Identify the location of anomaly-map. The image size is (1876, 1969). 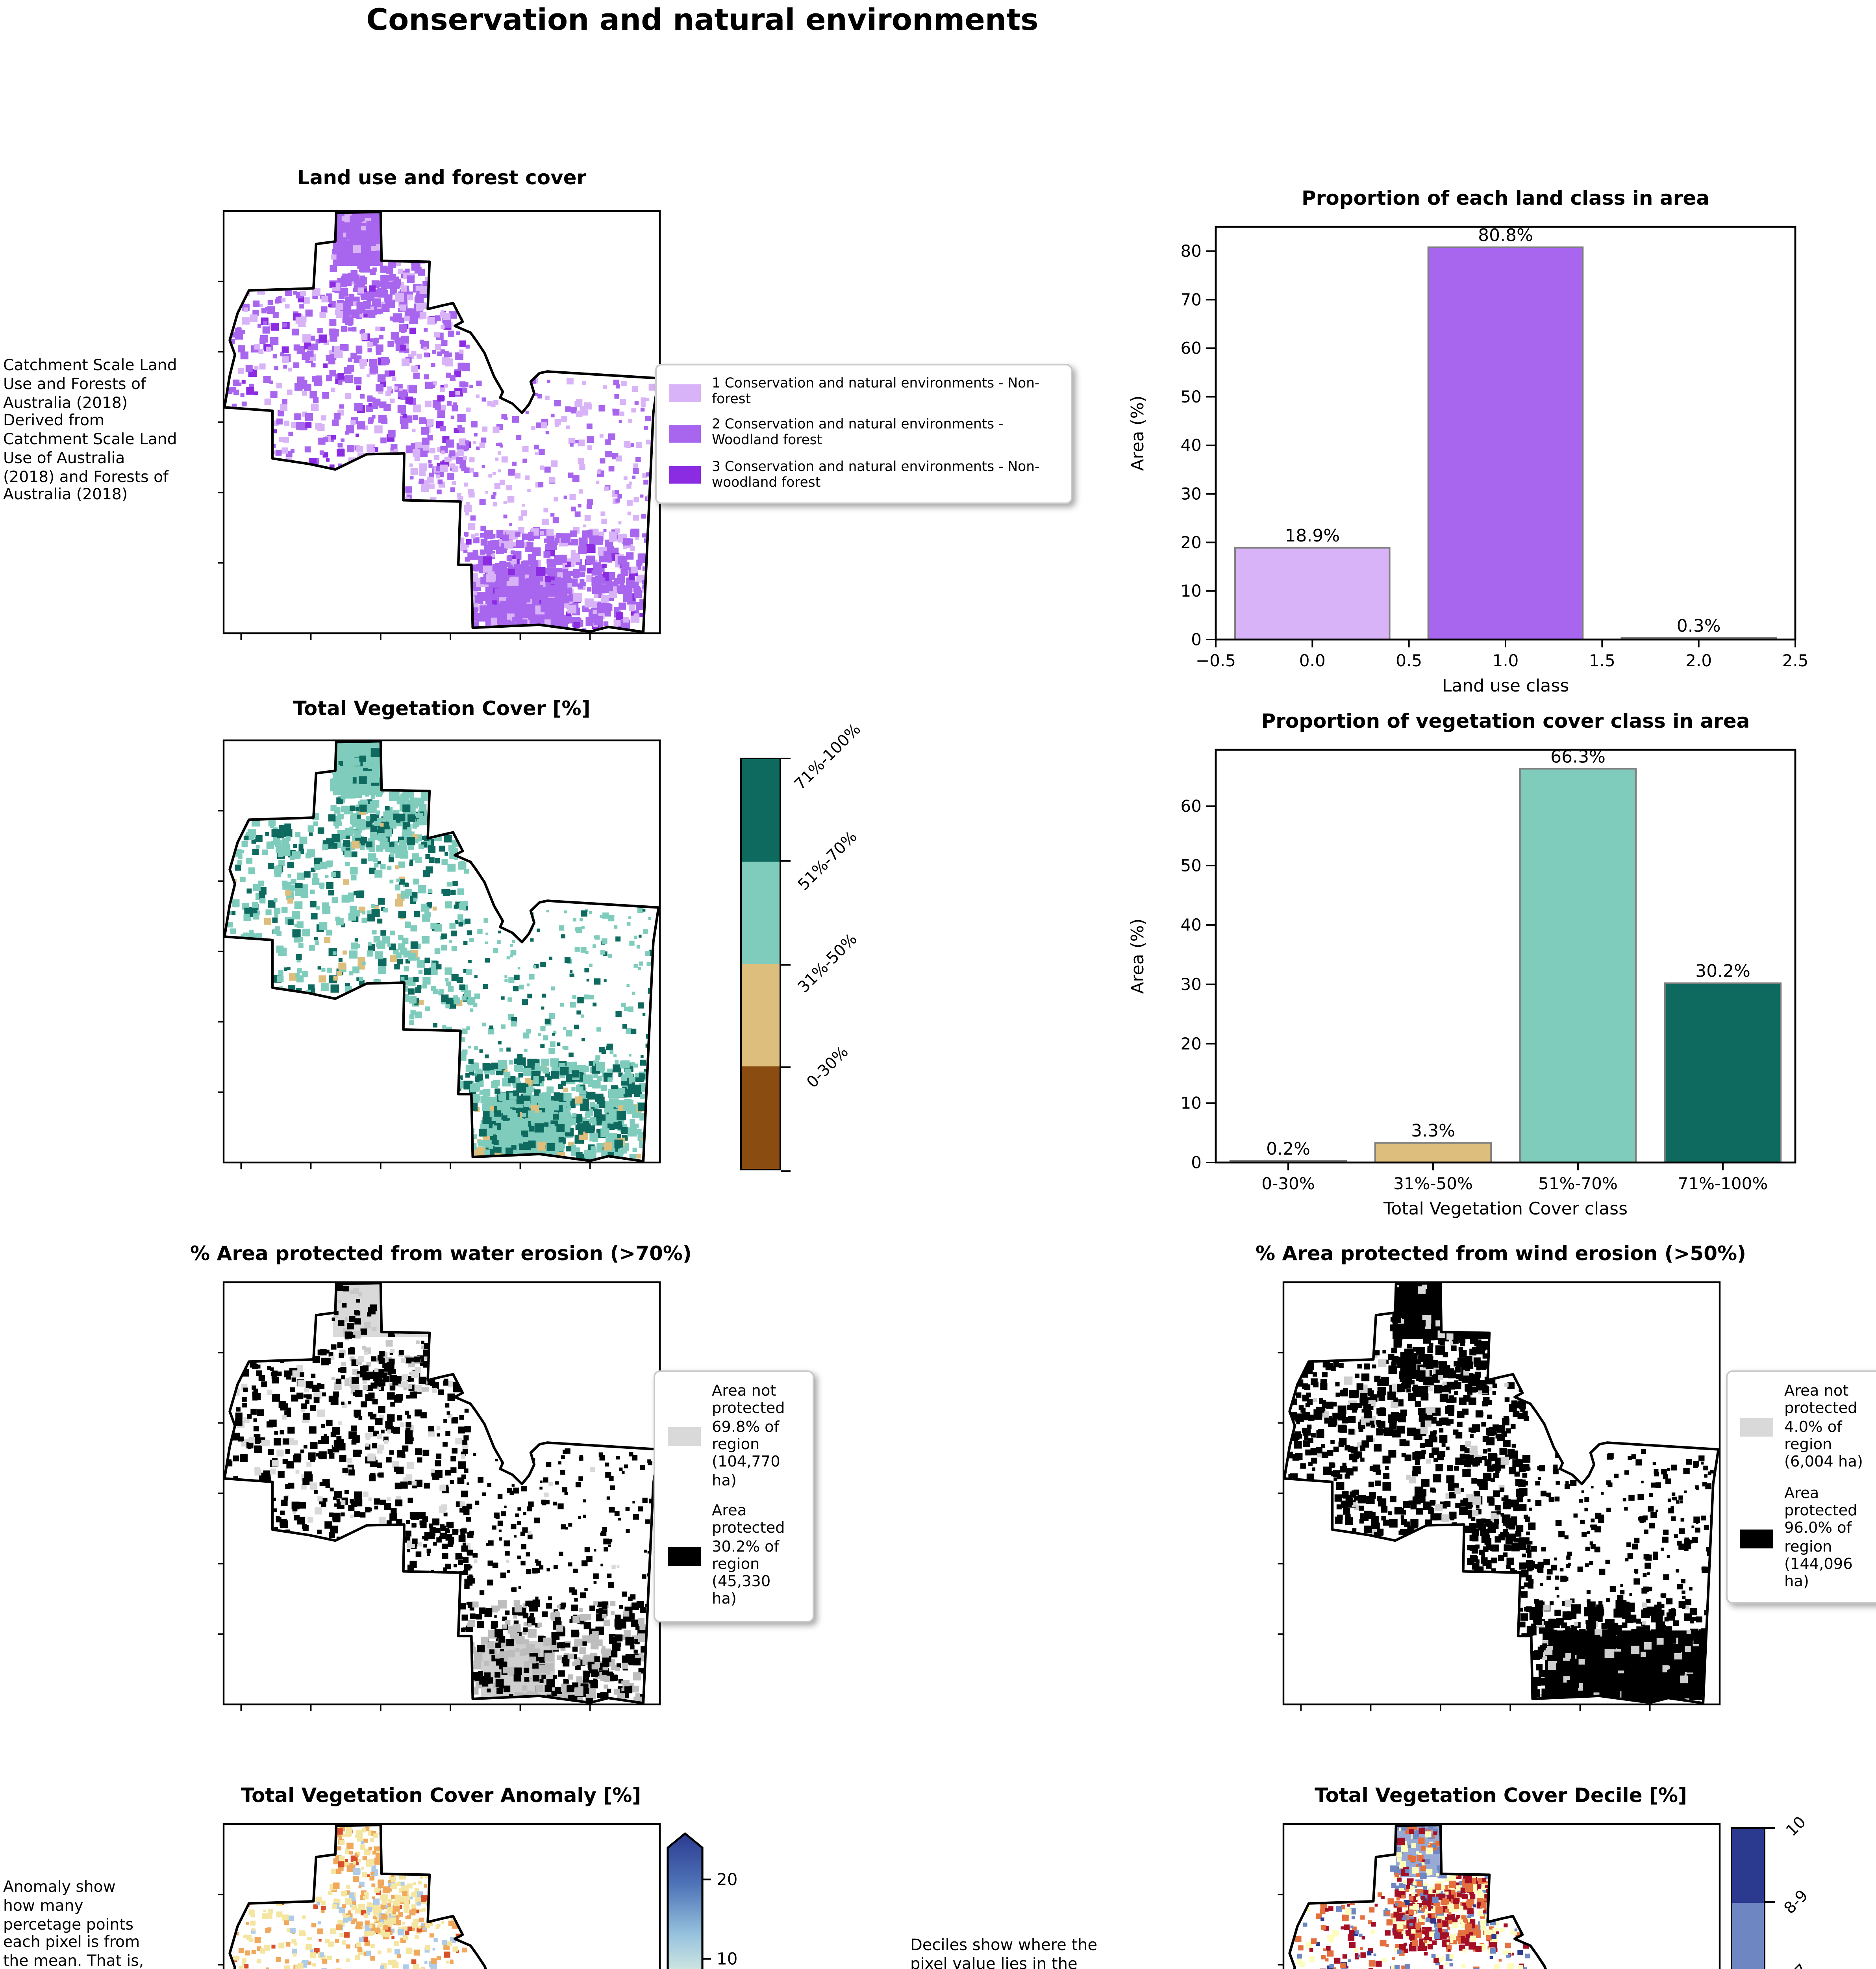
(442, 1896).